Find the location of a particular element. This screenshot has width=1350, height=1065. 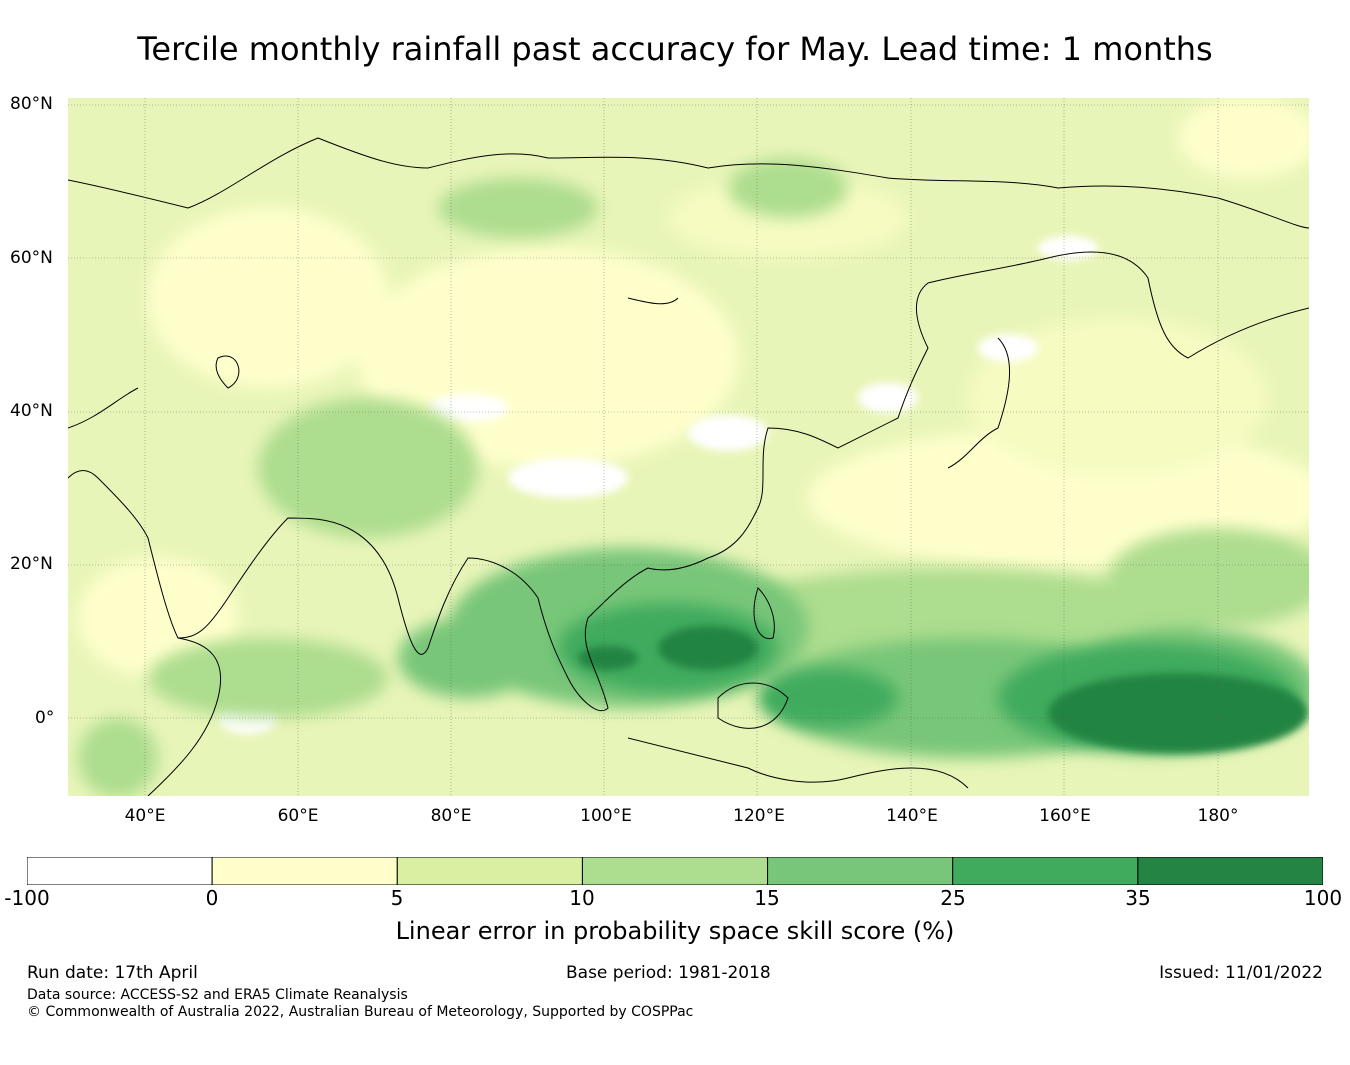

issued-date: Issued: 11/01/2022 is located at coordinates (1241, 973).